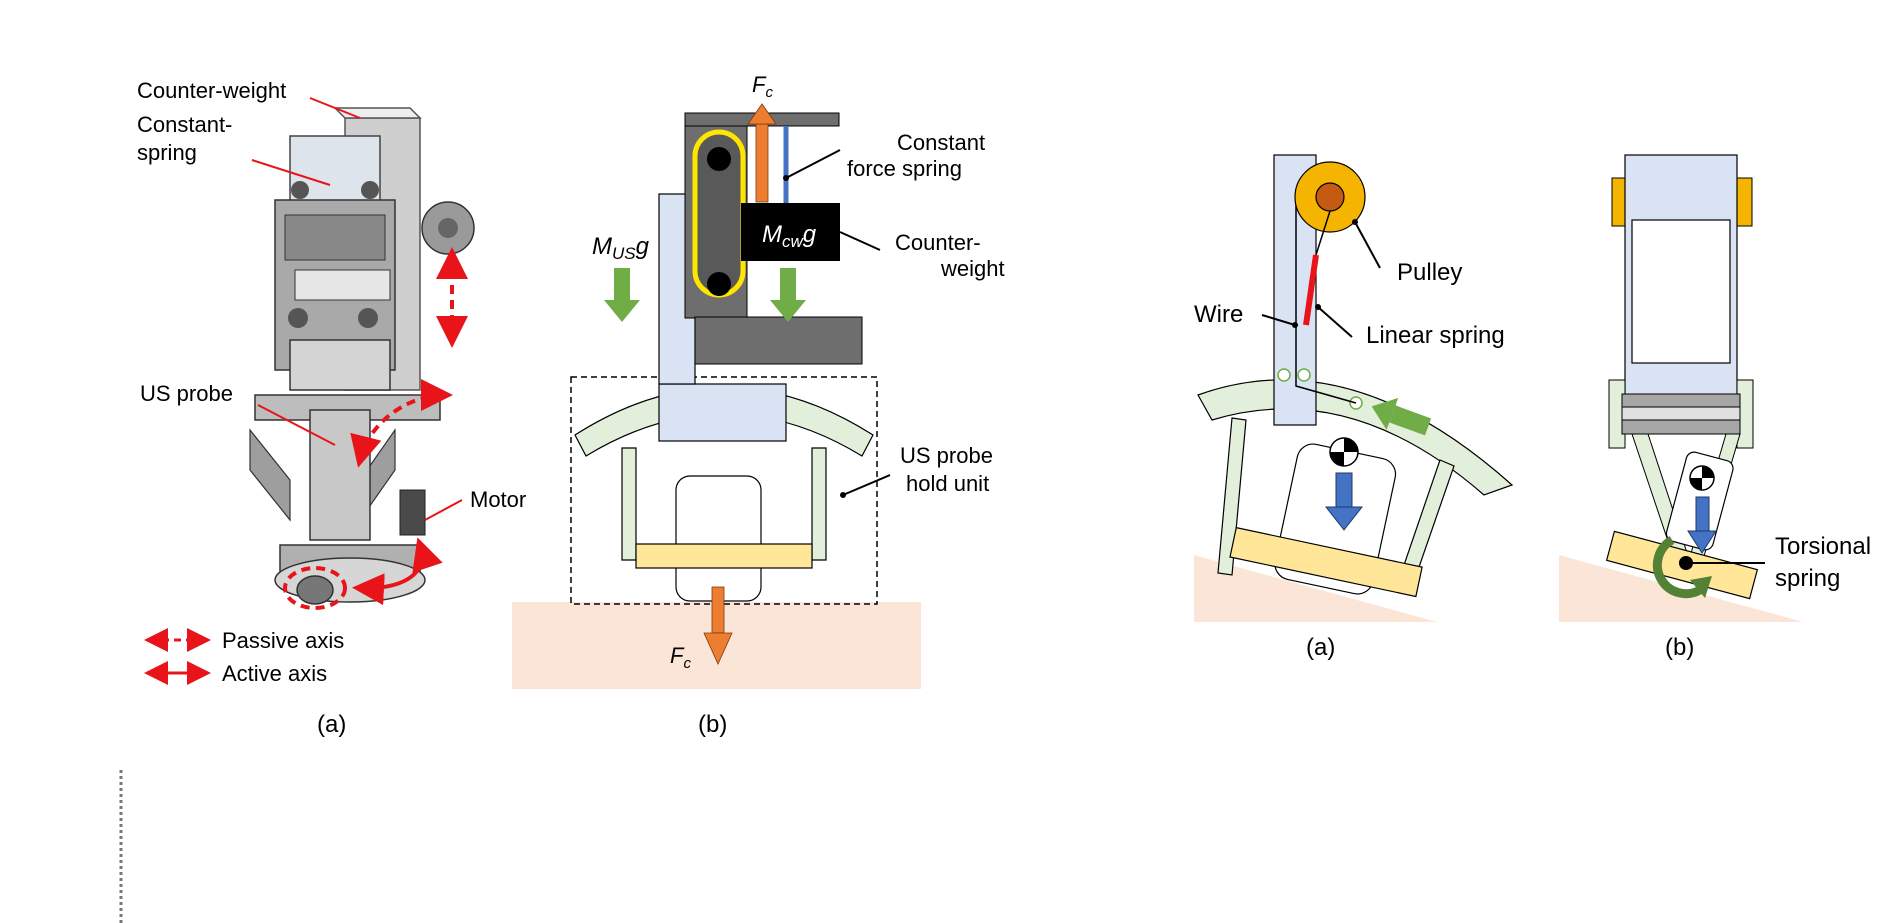 The height and width of the screenshot is (923, 1881). Describe the element at coordinates (680, 657) in the screenshot. I see `fc-bottom-label: Fc` at that location.